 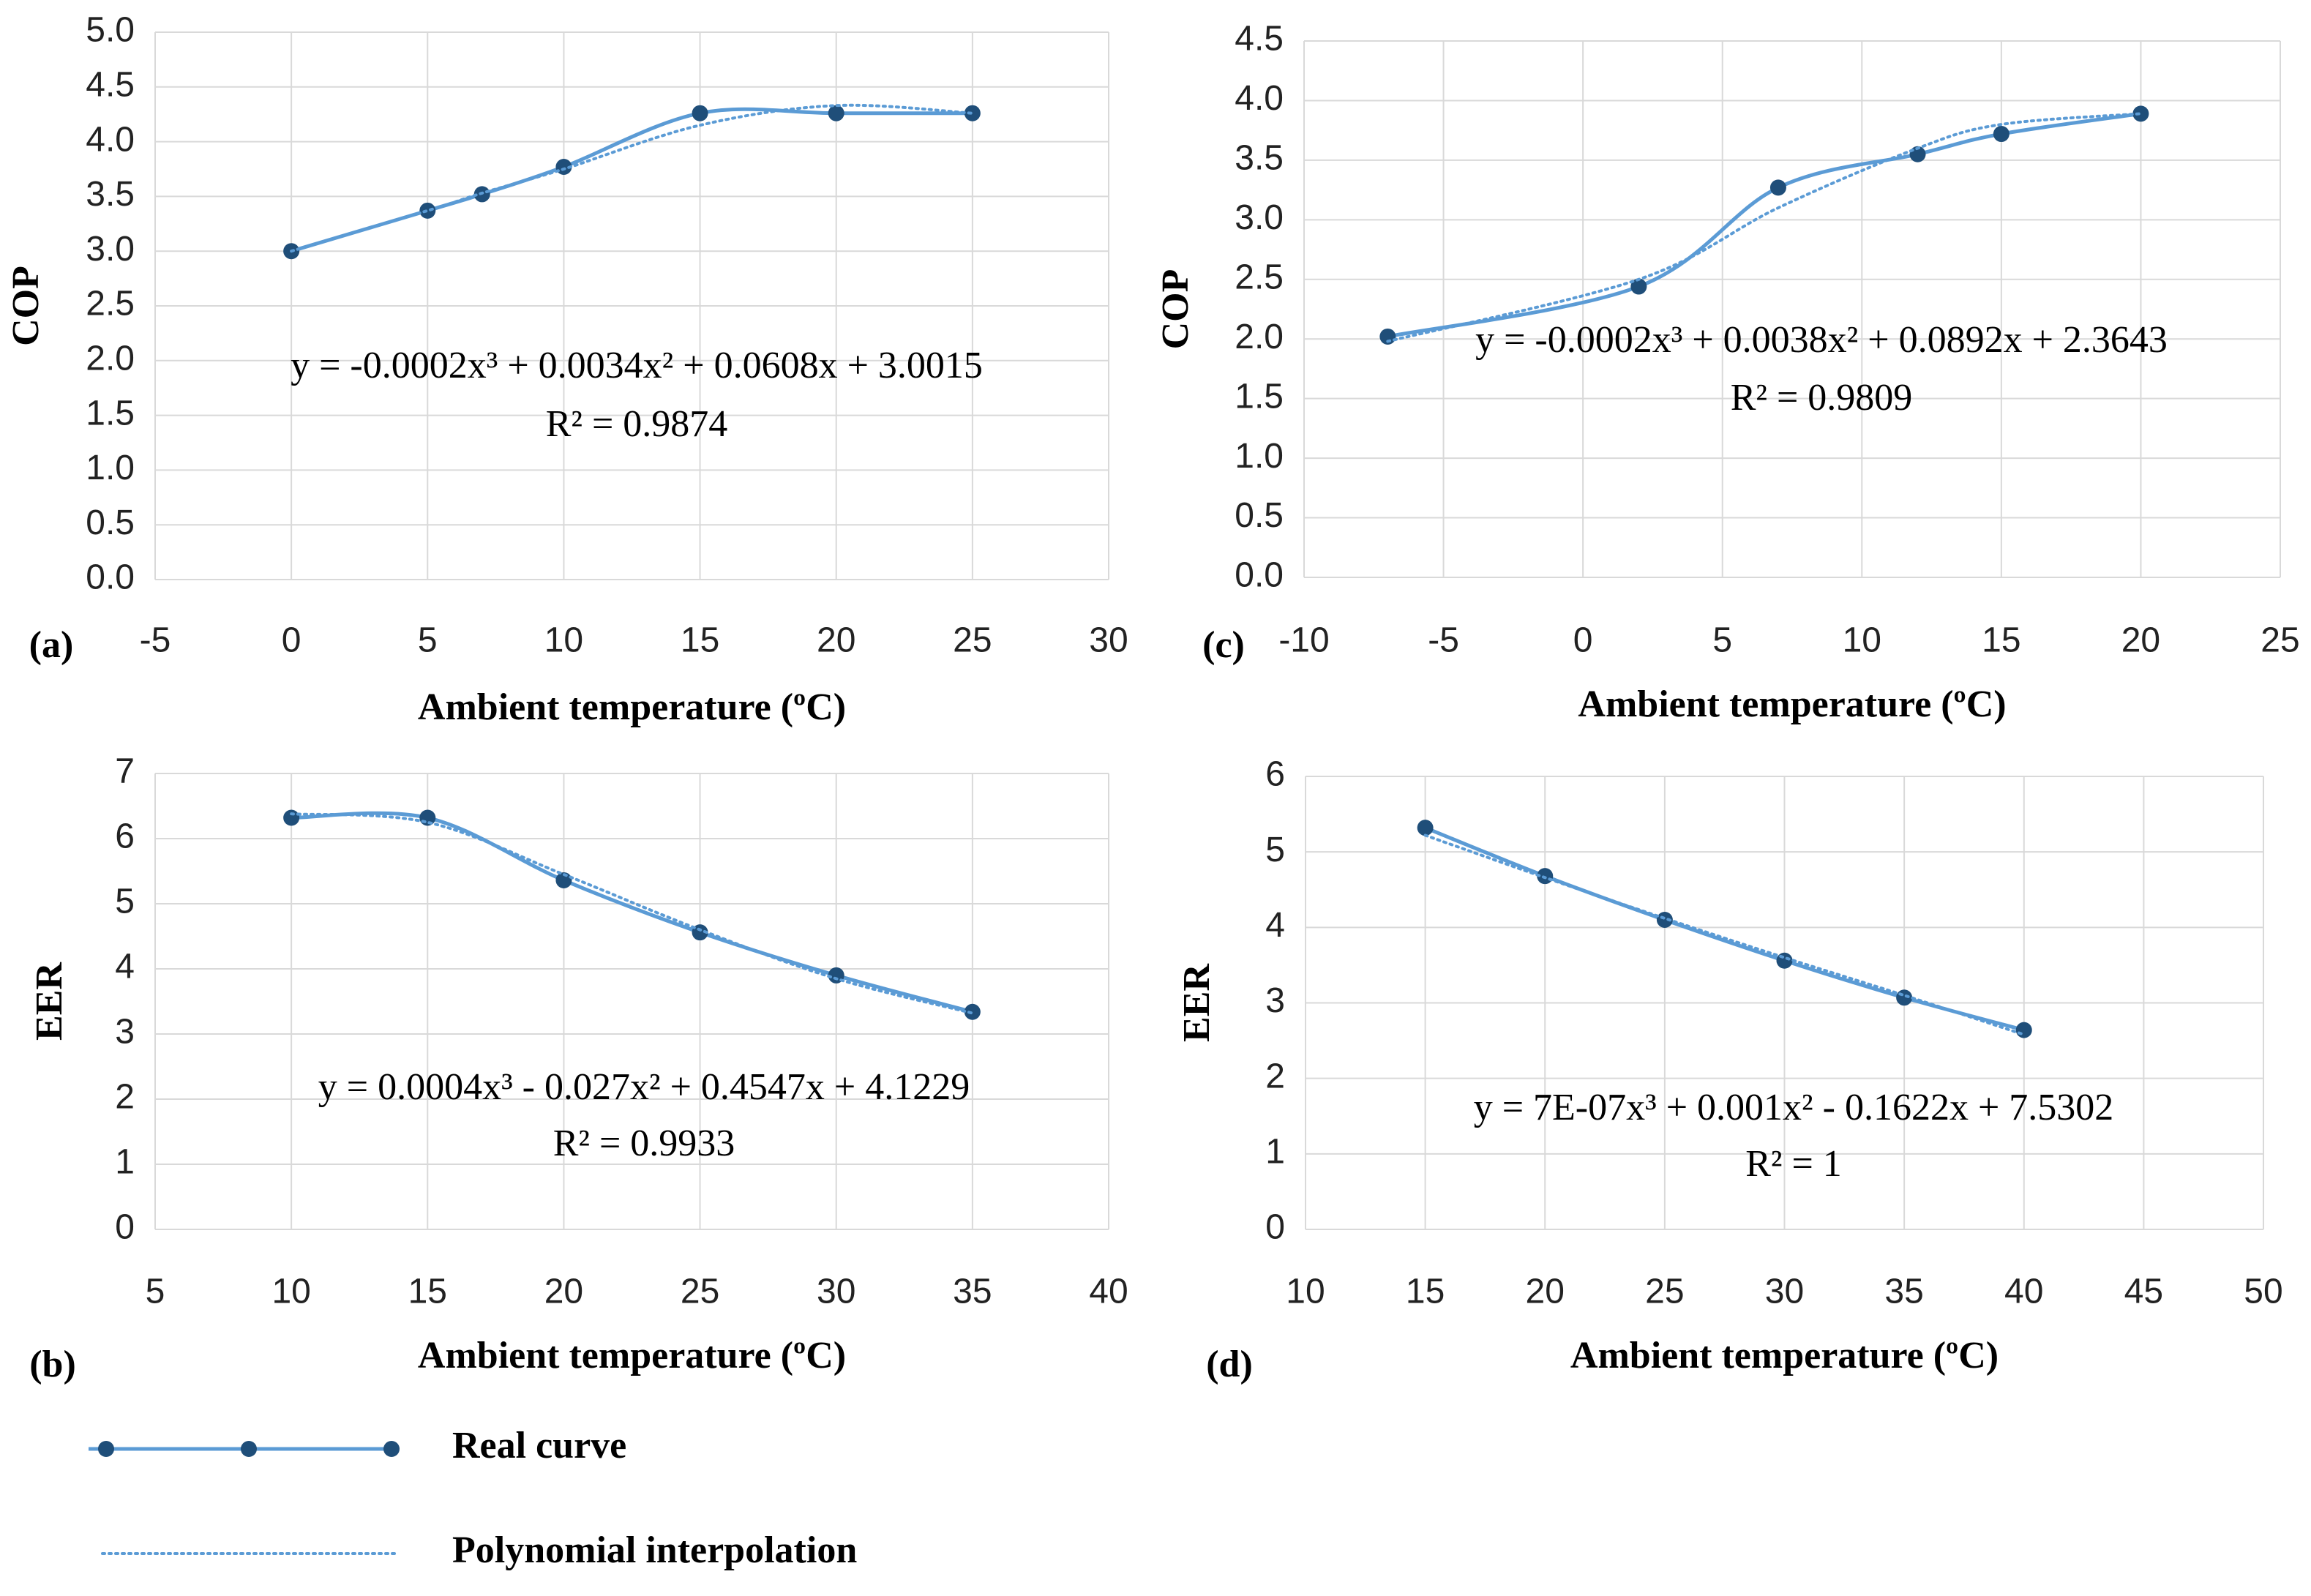 What do you see at coordinates (110, 249) in the screenshot?
I see `y-tick-label: 3.0` at bounding box center [110, 249].